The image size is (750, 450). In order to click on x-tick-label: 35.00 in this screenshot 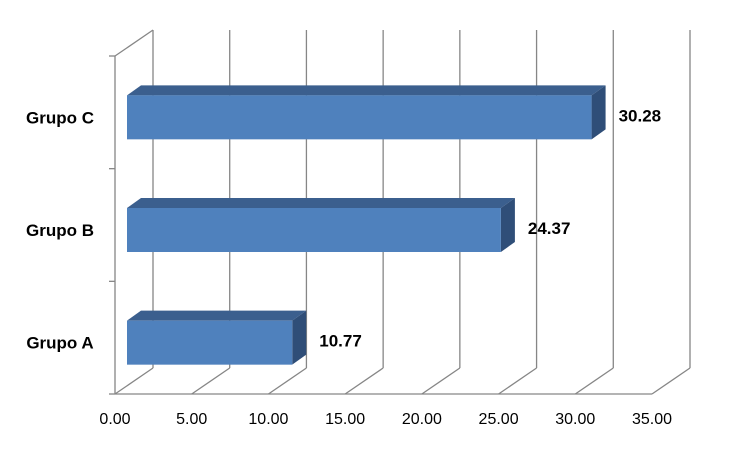, I will do `click(652, 419)`.